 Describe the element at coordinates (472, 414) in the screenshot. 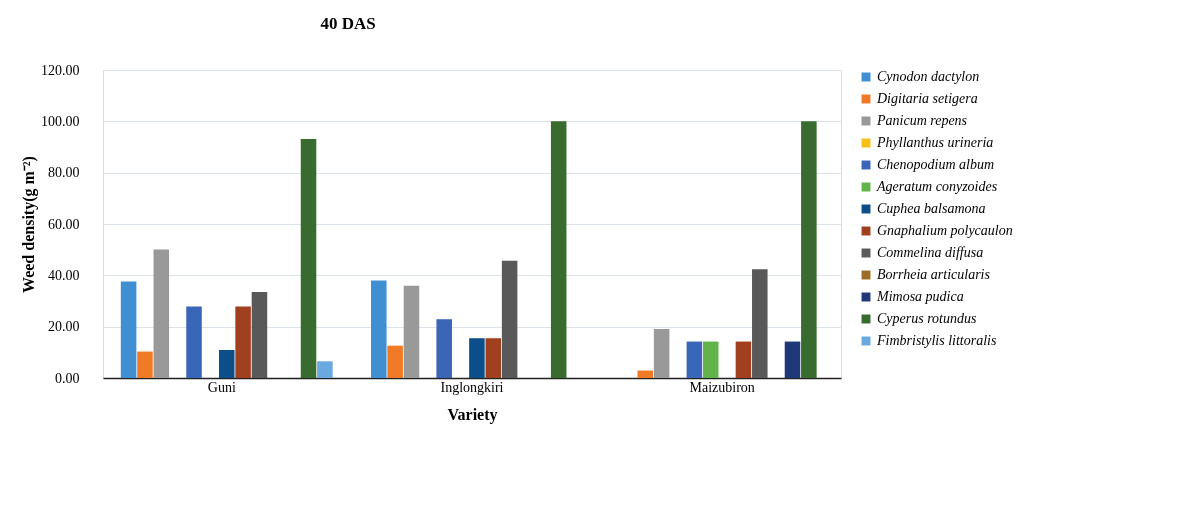

I see `x-axis-title: Variety` at that location.